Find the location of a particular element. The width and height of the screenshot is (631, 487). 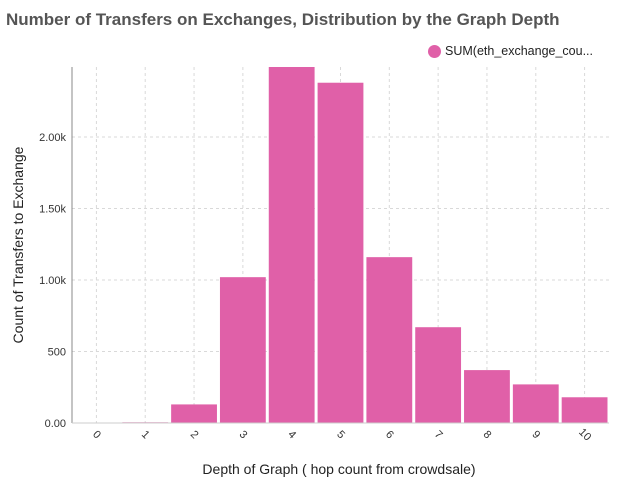

x-tick-label: 2 is located at coordinates (194, 434).